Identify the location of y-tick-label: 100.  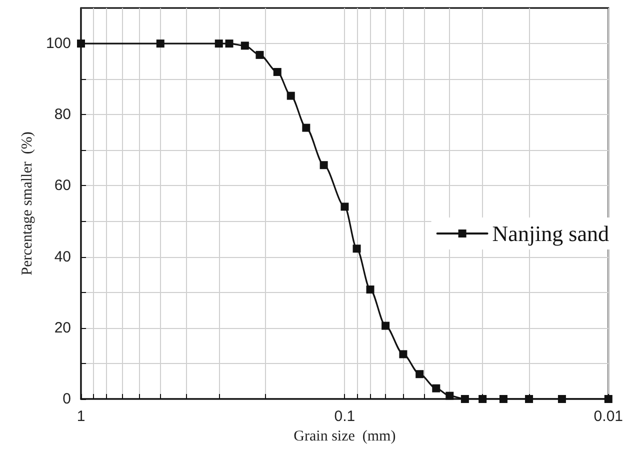
(58, 43).